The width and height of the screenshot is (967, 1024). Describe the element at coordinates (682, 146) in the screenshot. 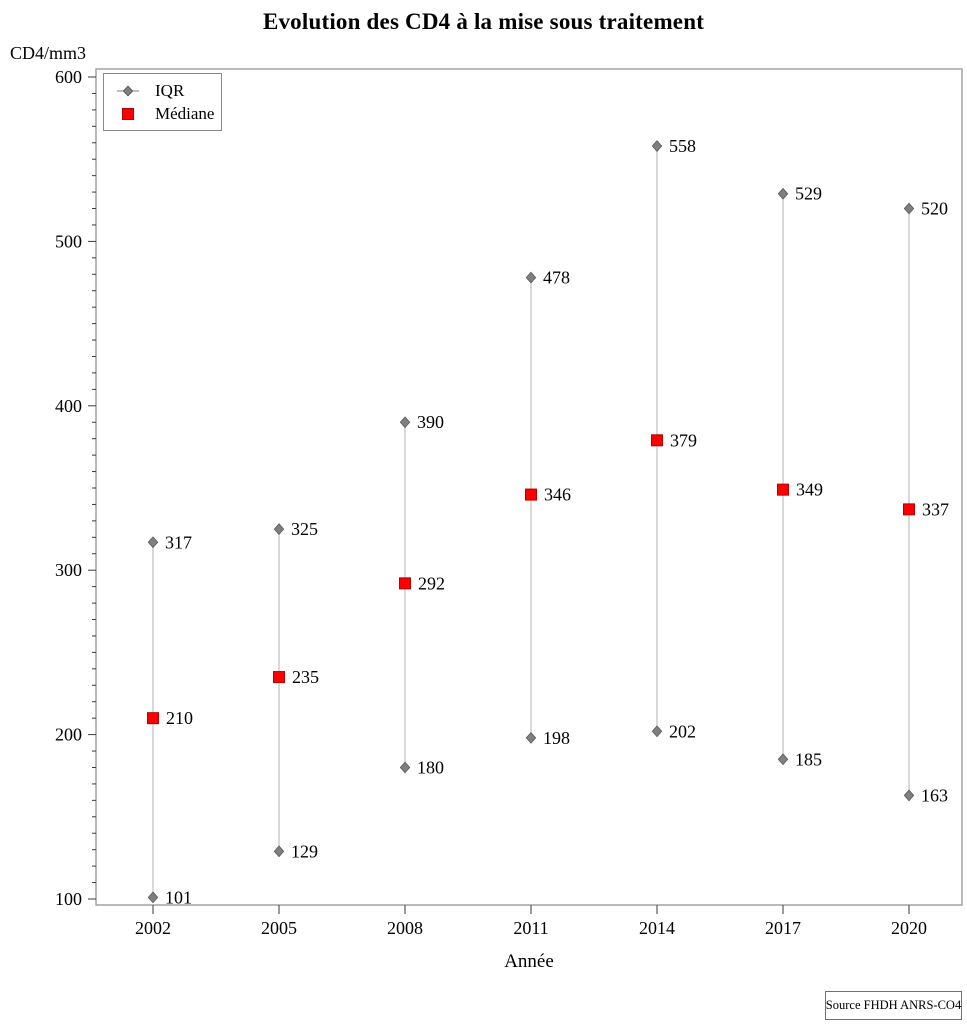

I see `iqr-upper-label: 558` at that location.